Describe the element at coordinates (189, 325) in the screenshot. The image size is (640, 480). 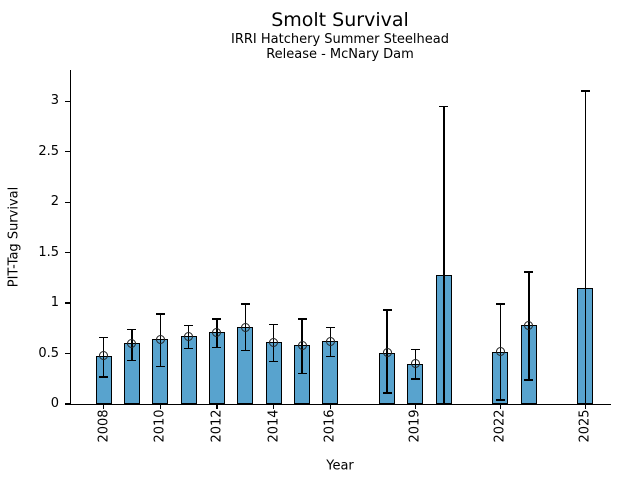
I see `error-cap-high-2011` at that location.